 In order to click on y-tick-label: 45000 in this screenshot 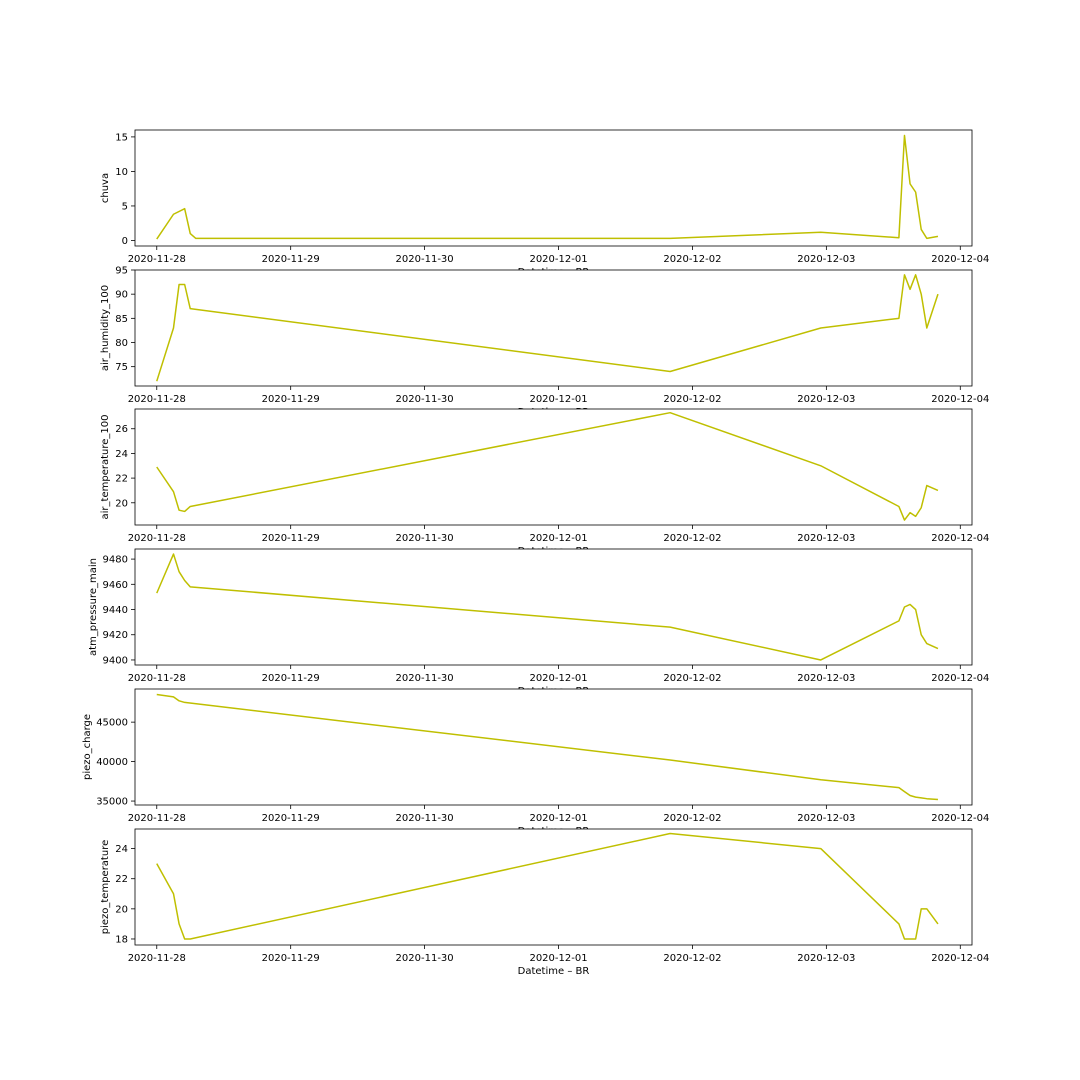, I will do `click(112, 723)`.